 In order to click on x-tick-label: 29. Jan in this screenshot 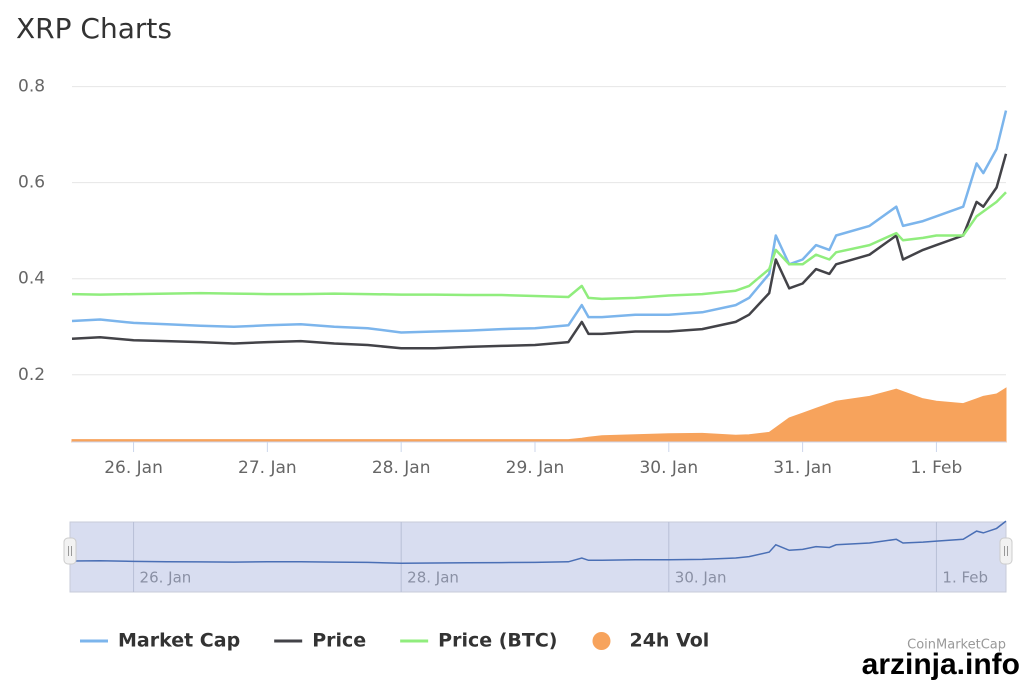, I will do `click(535, 468)`.